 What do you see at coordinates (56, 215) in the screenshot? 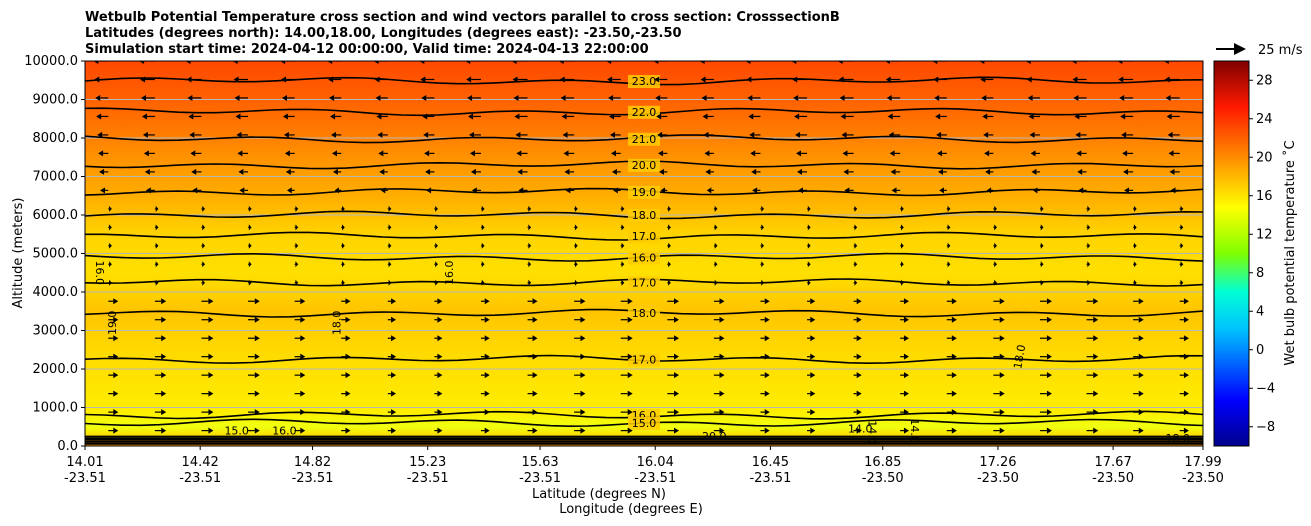
I see `y-tick-label: 6000.0` at bounding box center [56, 215].